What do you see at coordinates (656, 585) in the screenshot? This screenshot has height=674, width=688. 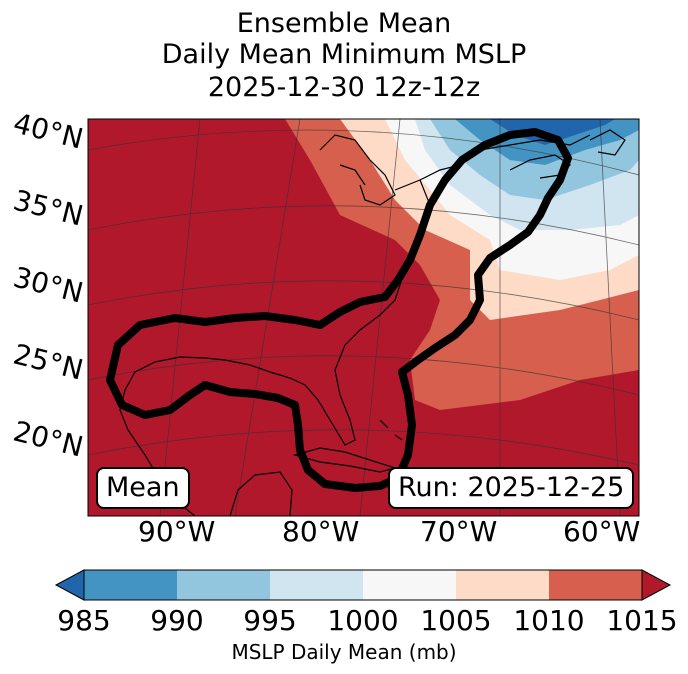 I see `colorbar-max-extend` at bounding box center [656, 585].